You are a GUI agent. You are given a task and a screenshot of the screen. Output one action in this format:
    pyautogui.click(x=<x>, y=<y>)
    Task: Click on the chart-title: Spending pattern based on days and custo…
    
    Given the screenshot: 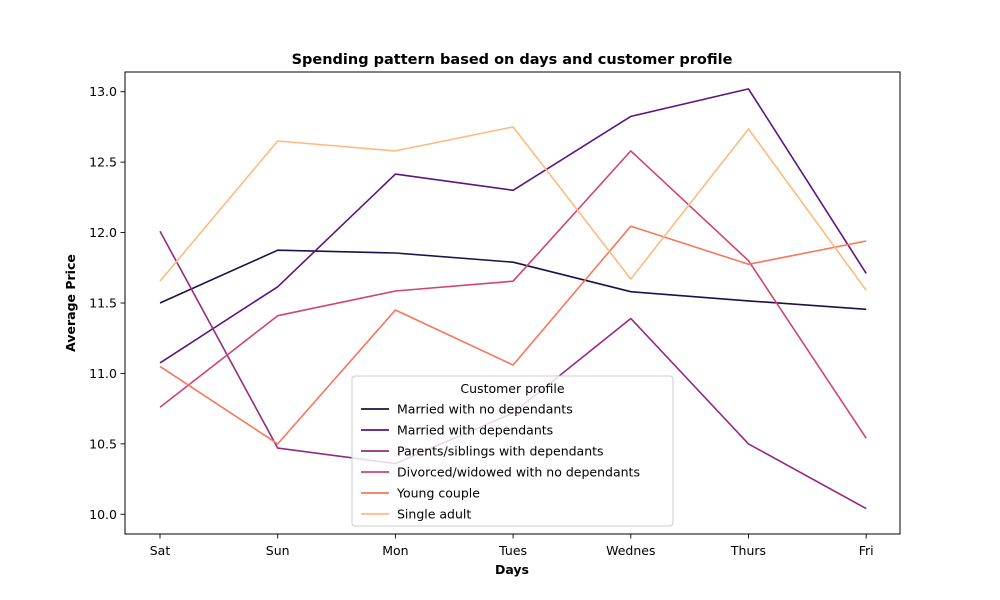 What is the action you would take?
    pyautogui.click(x=512, y=60)
    